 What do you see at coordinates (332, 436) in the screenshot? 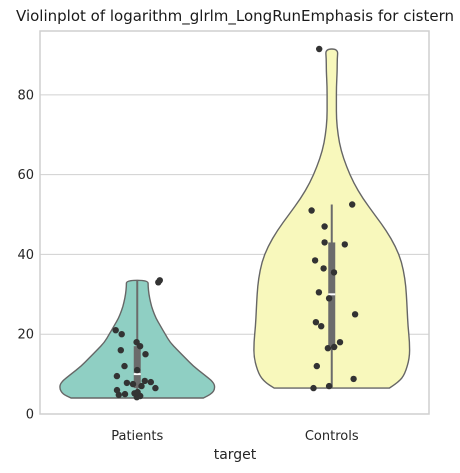
I see `x-tick-controls: Controls` at bounding box center [332, 436].